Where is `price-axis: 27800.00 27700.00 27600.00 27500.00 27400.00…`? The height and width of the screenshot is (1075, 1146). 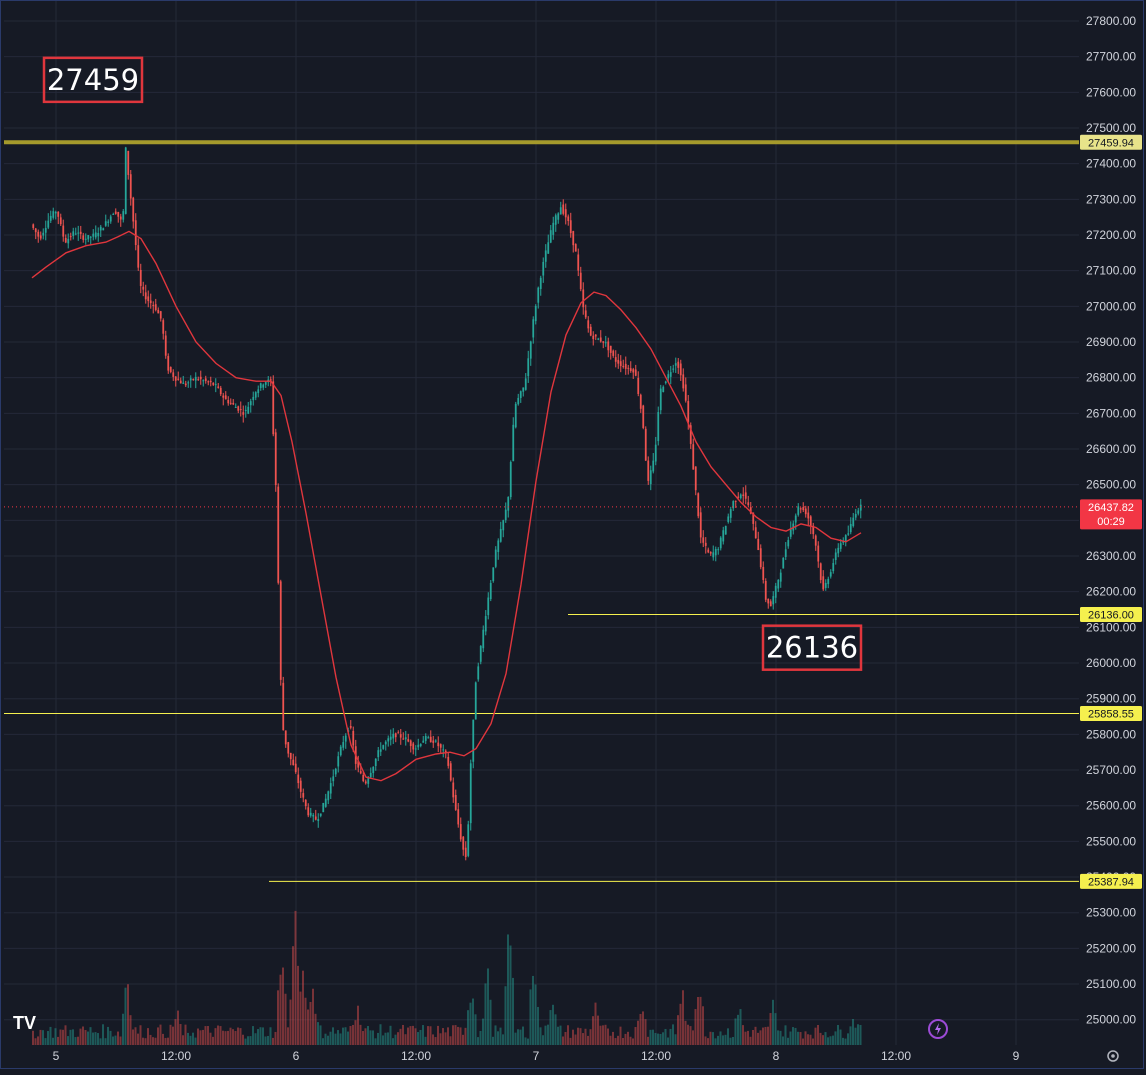 price-axis: 27800.00 27700.00 27600.00 27500.00 27400.00… is located at coordinates (1111, 520).